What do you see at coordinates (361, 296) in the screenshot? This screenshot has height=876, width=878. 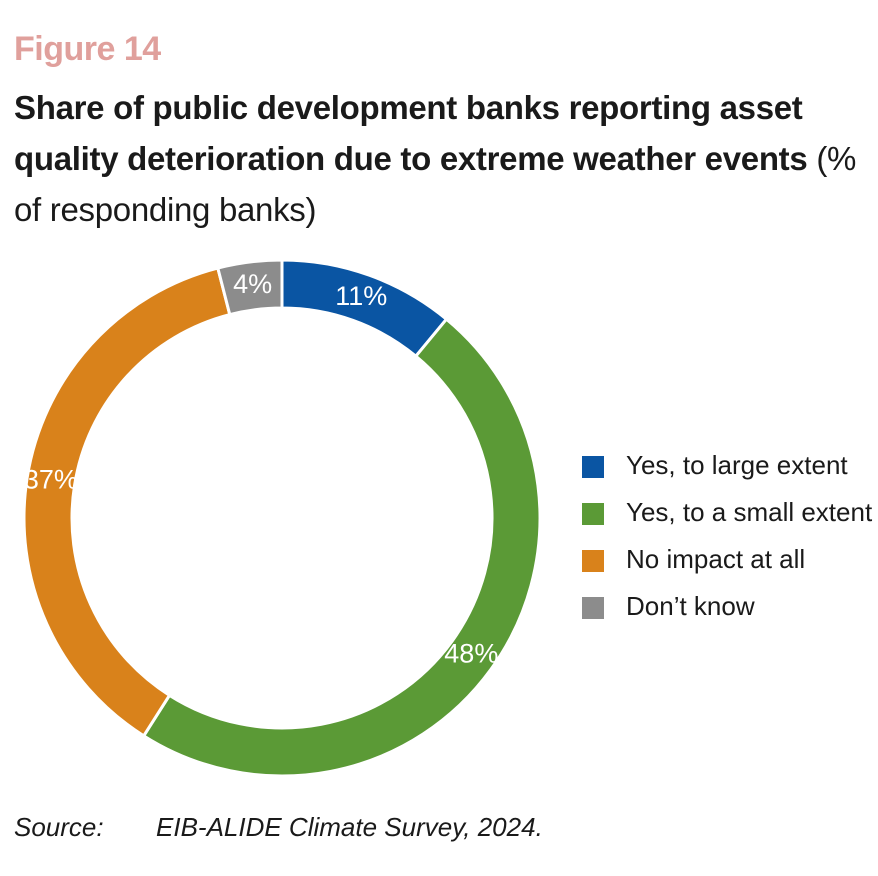 I see `slice-label: 11%` at bounding box center [361, 296].